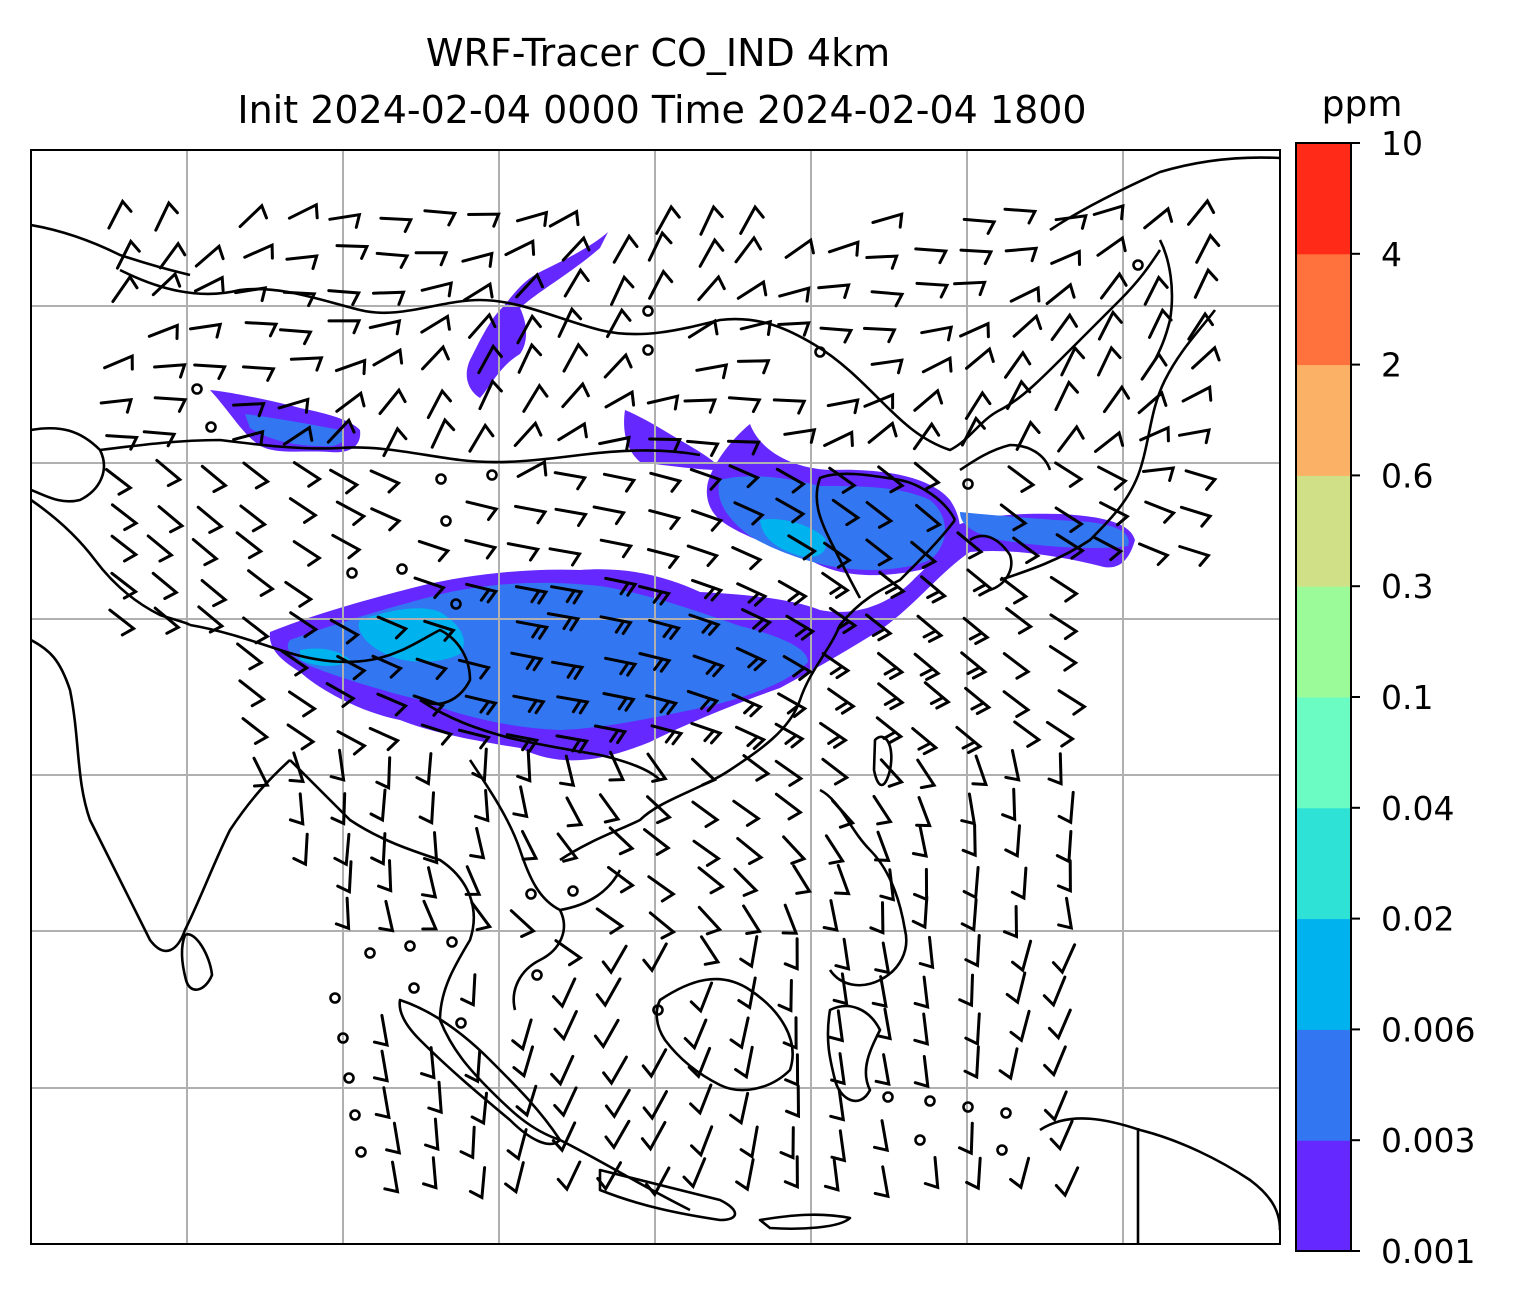  I want to click on border-mekong, so click(545, 835).